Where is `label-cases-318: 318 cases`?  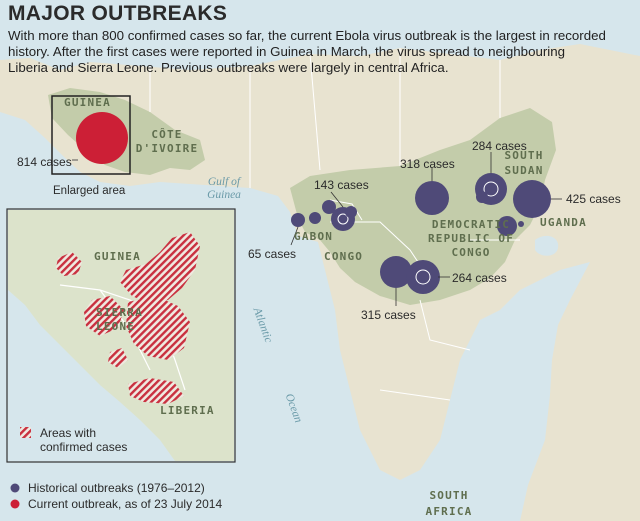 label-cases-318: 318 cases is located at coordinates (427, 164).